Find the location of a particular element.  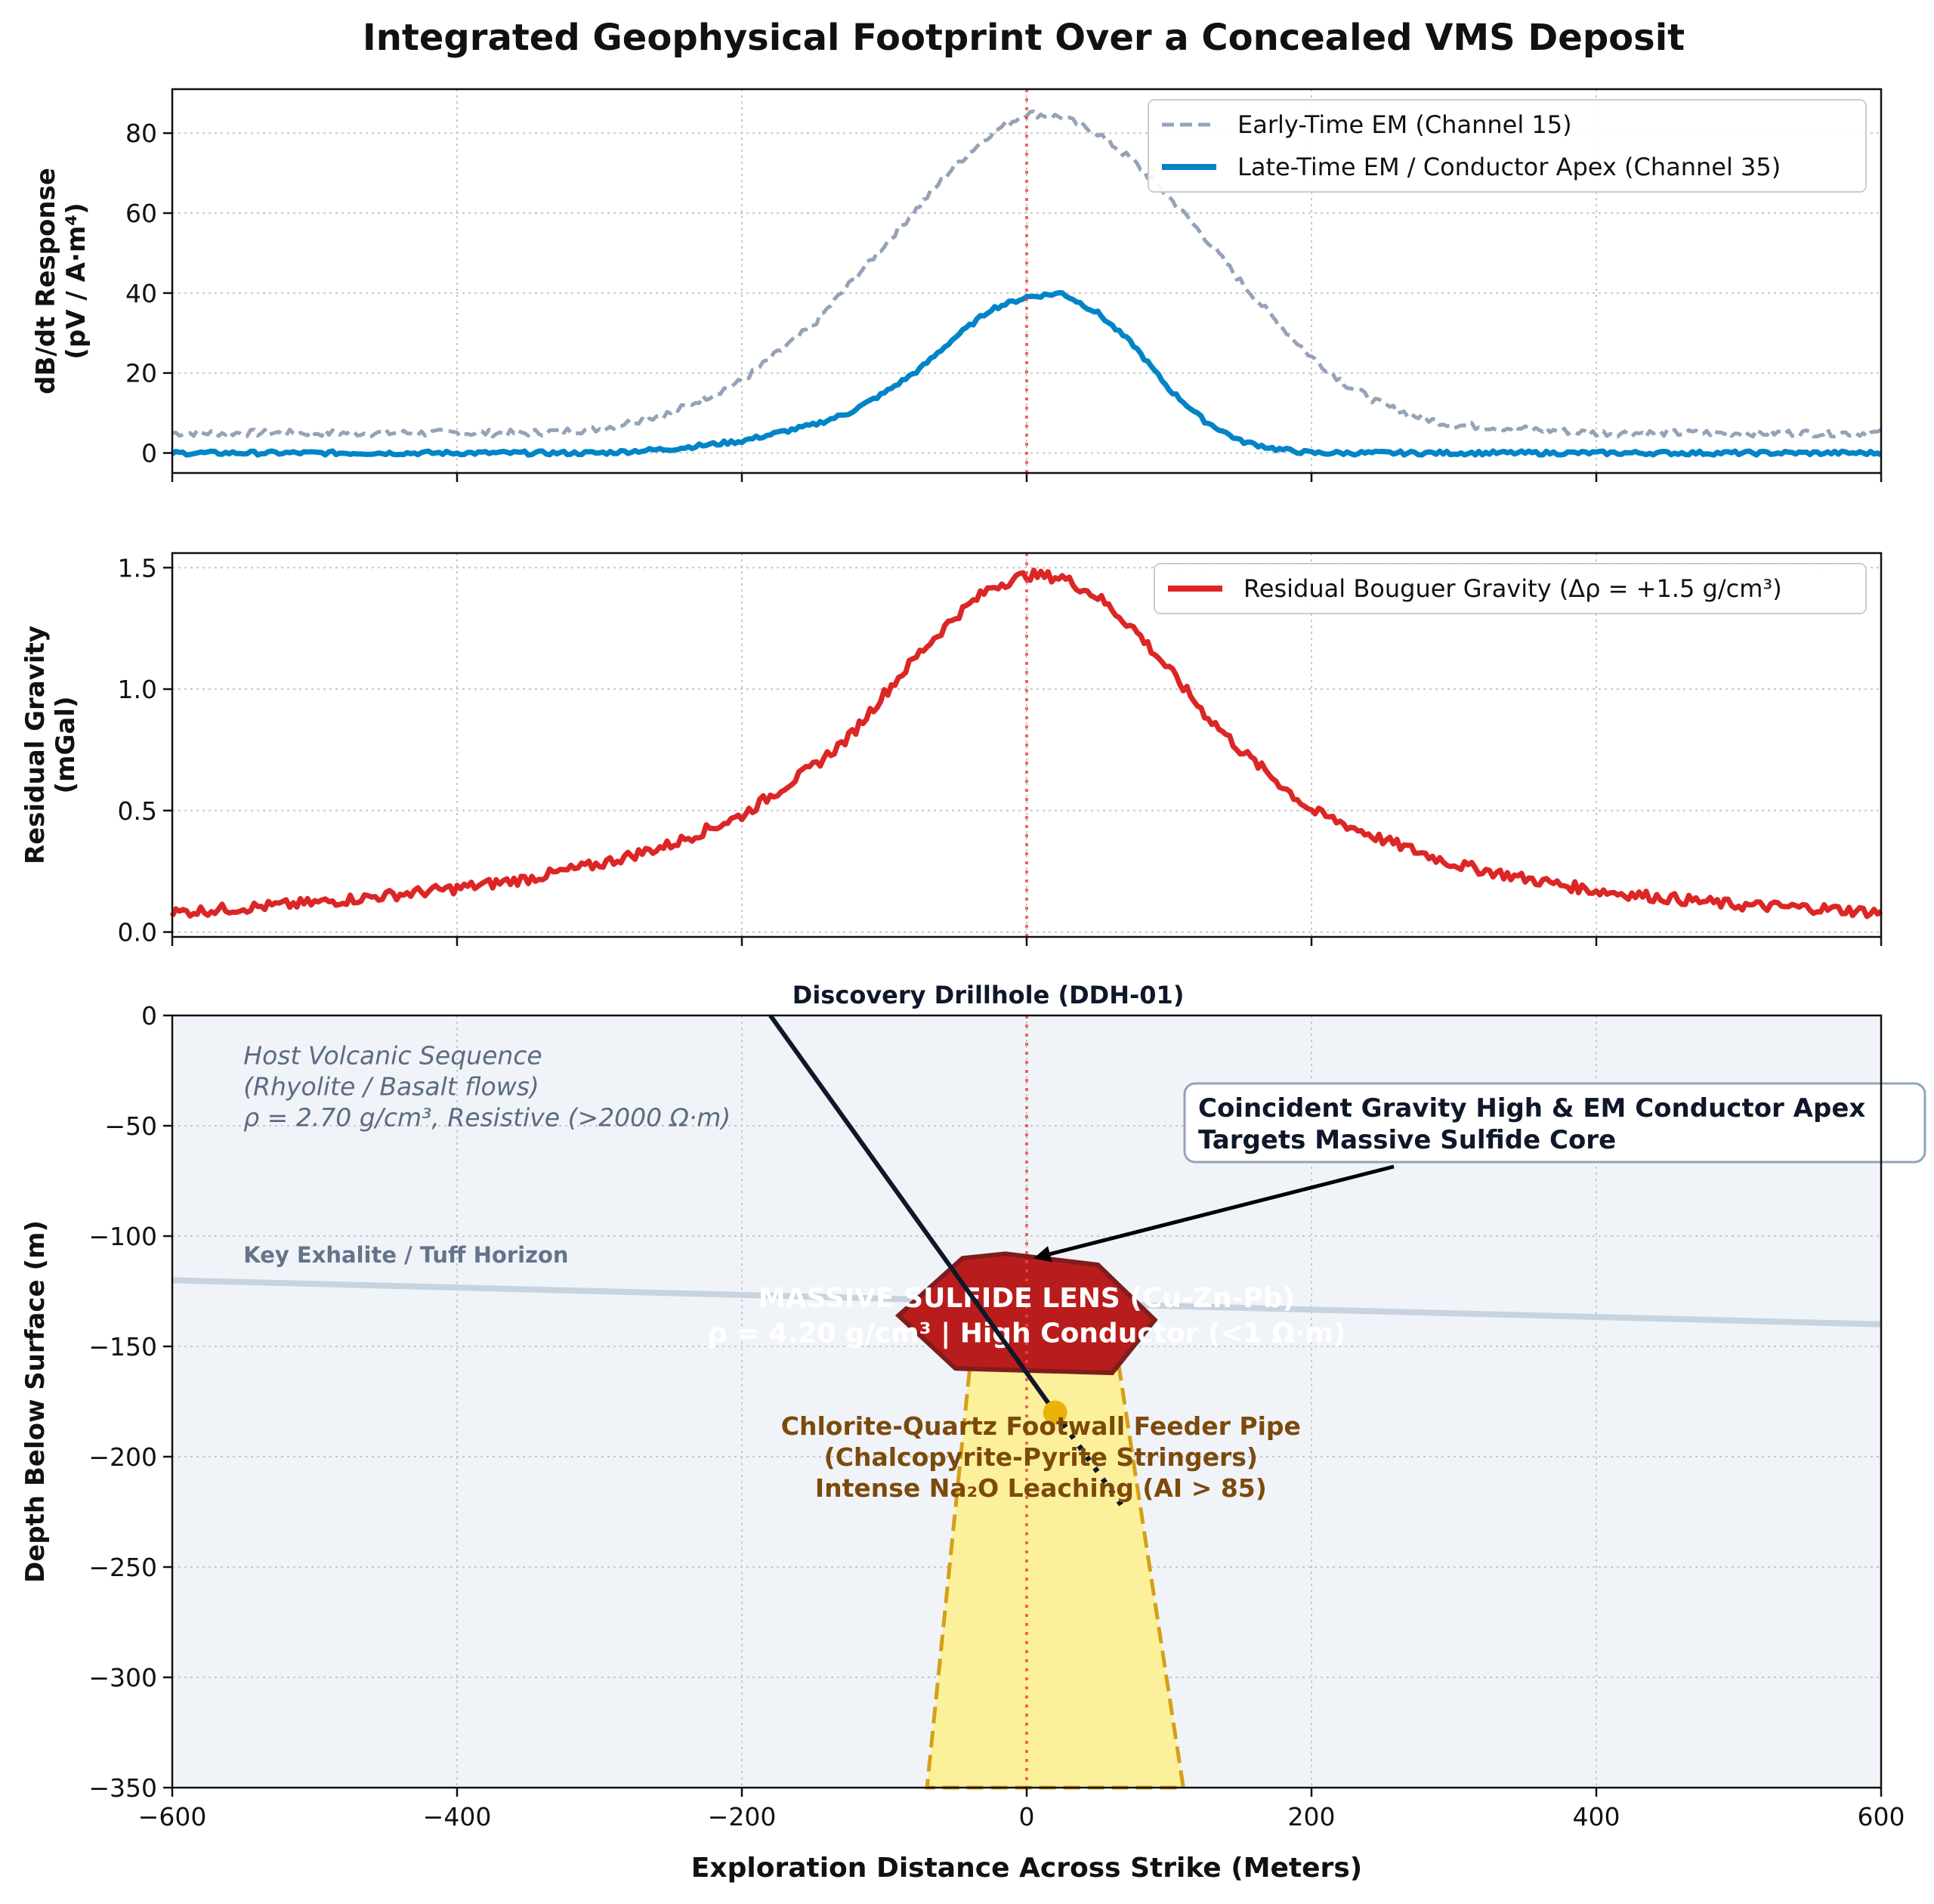

section-ylabel: Depth Below Surface (m) is located at coordinates (35, 1401).